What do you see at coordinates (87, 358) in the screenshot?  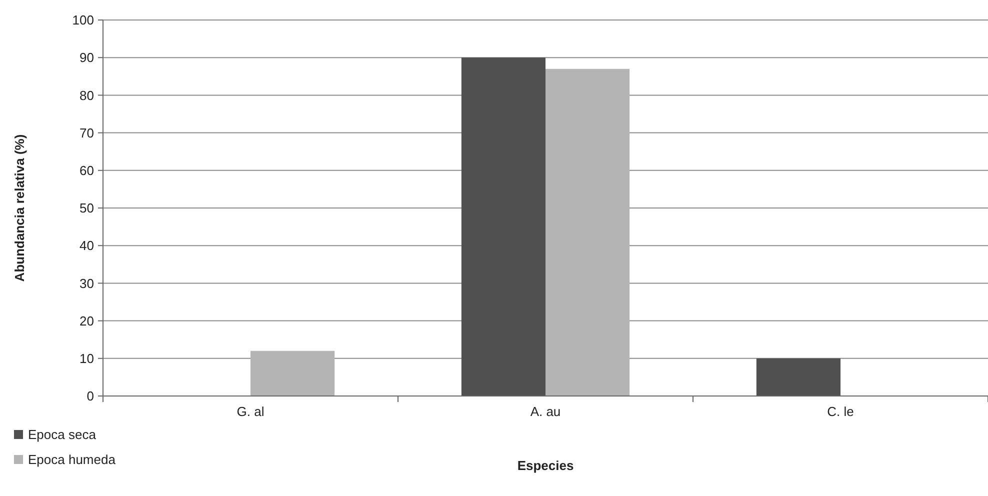 I see `y-tick-label: 10` at bounding box center [87, 358].